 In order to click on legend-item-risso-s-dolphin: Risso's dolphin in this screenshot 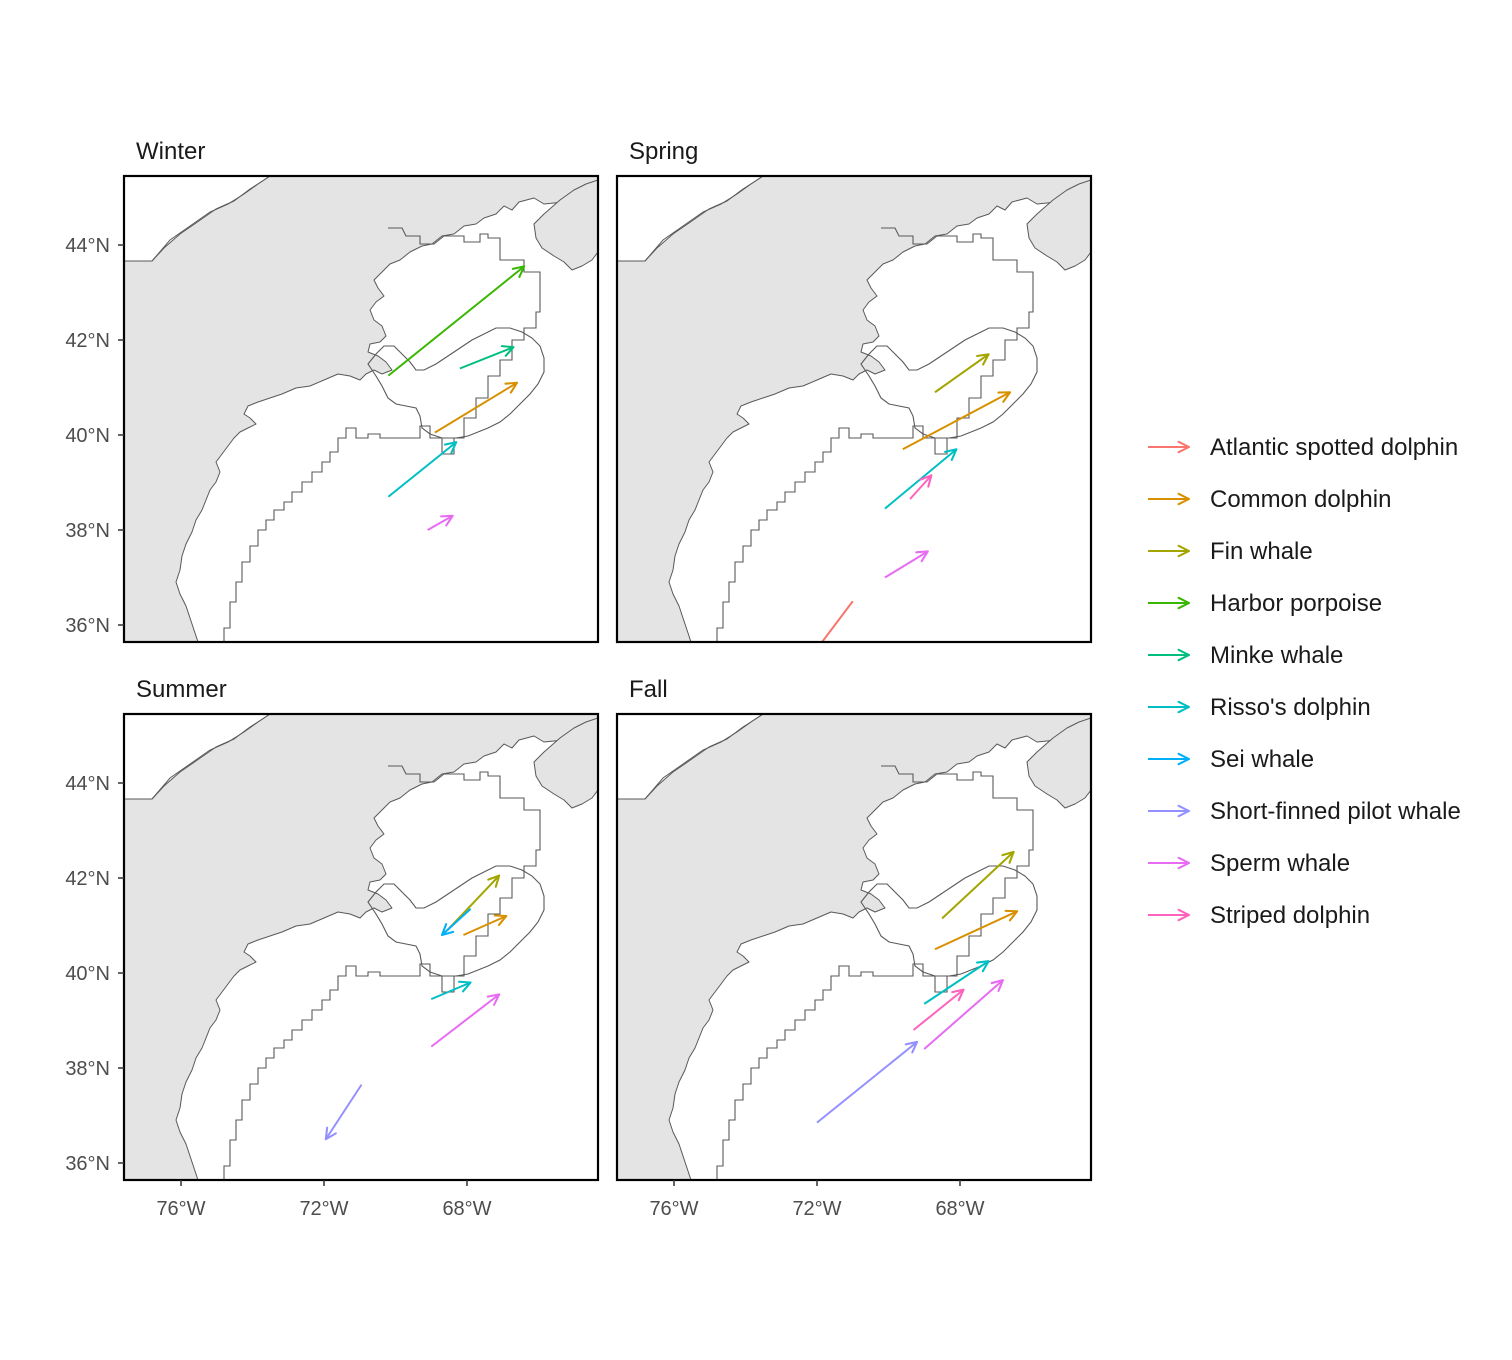, I will do `click(1259, 707)`.